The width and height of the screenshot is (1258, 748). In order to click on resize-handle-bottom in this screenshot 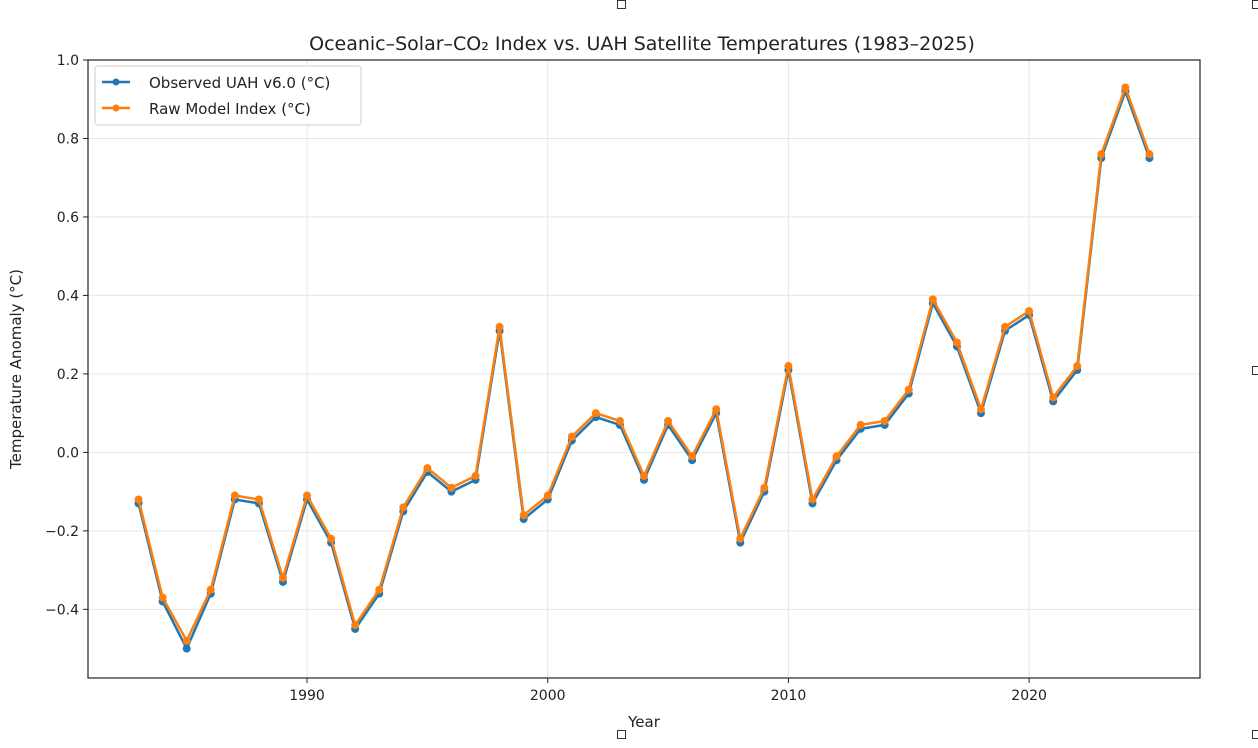, I will do `click(621, 734)`.